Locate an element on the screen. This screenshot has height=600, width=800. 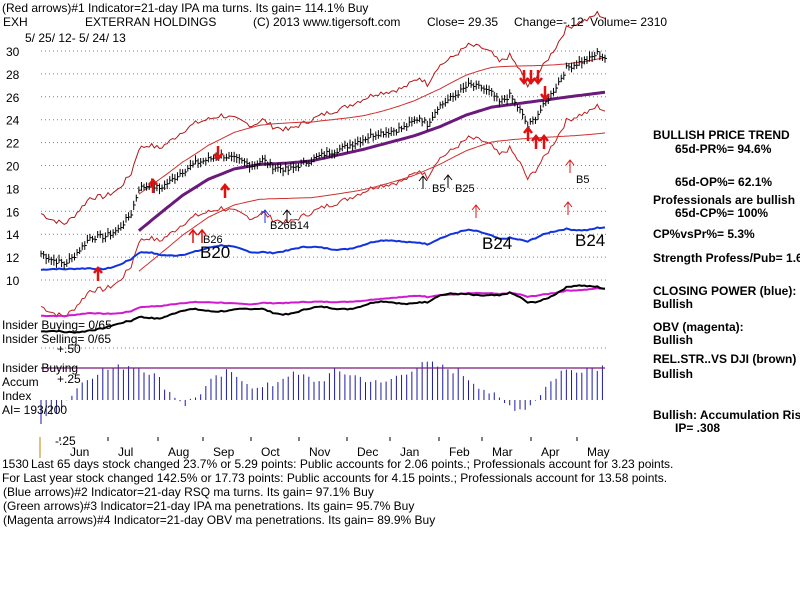
x-tick-sep: Sep is located at coordinates (224, 452).